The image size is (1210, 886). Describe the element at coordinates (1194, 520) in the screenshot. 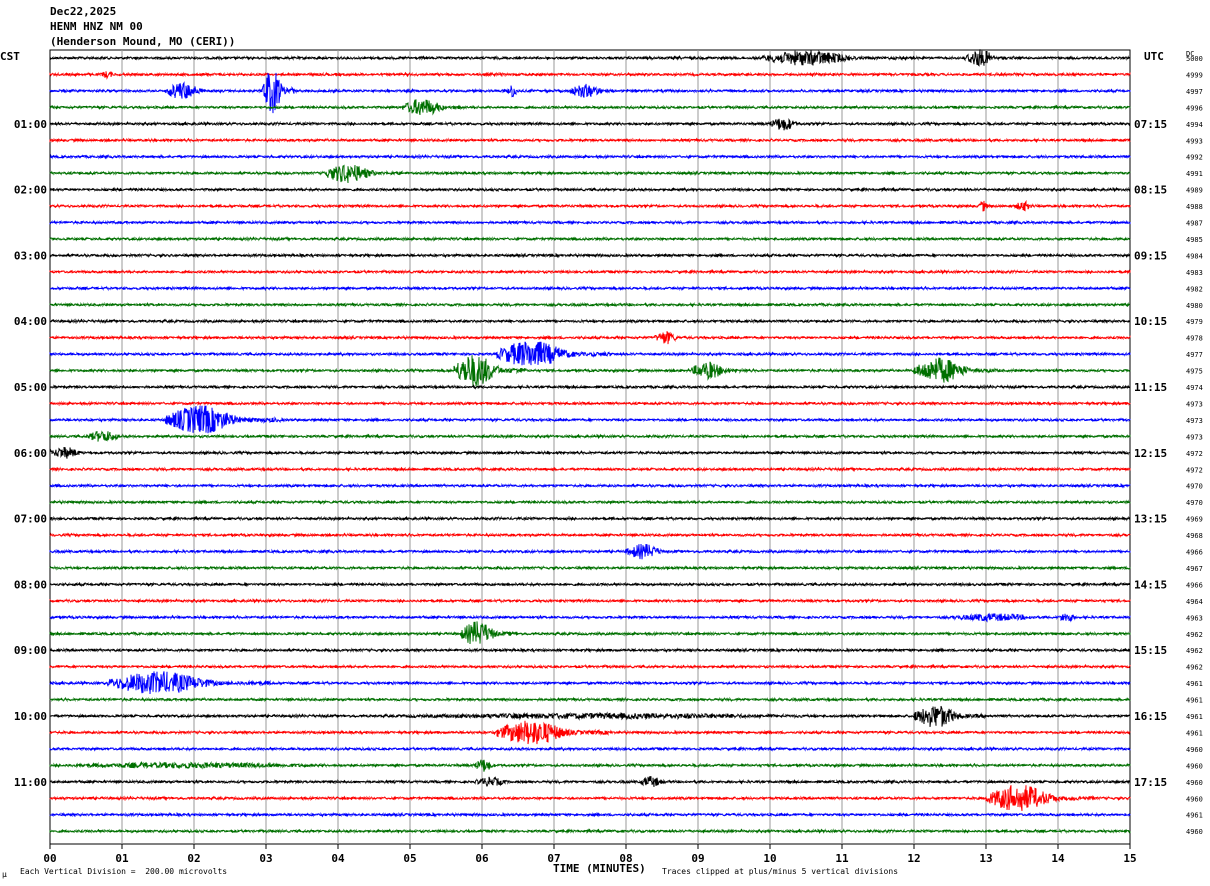

I see `dc-value: 4969` at that location.